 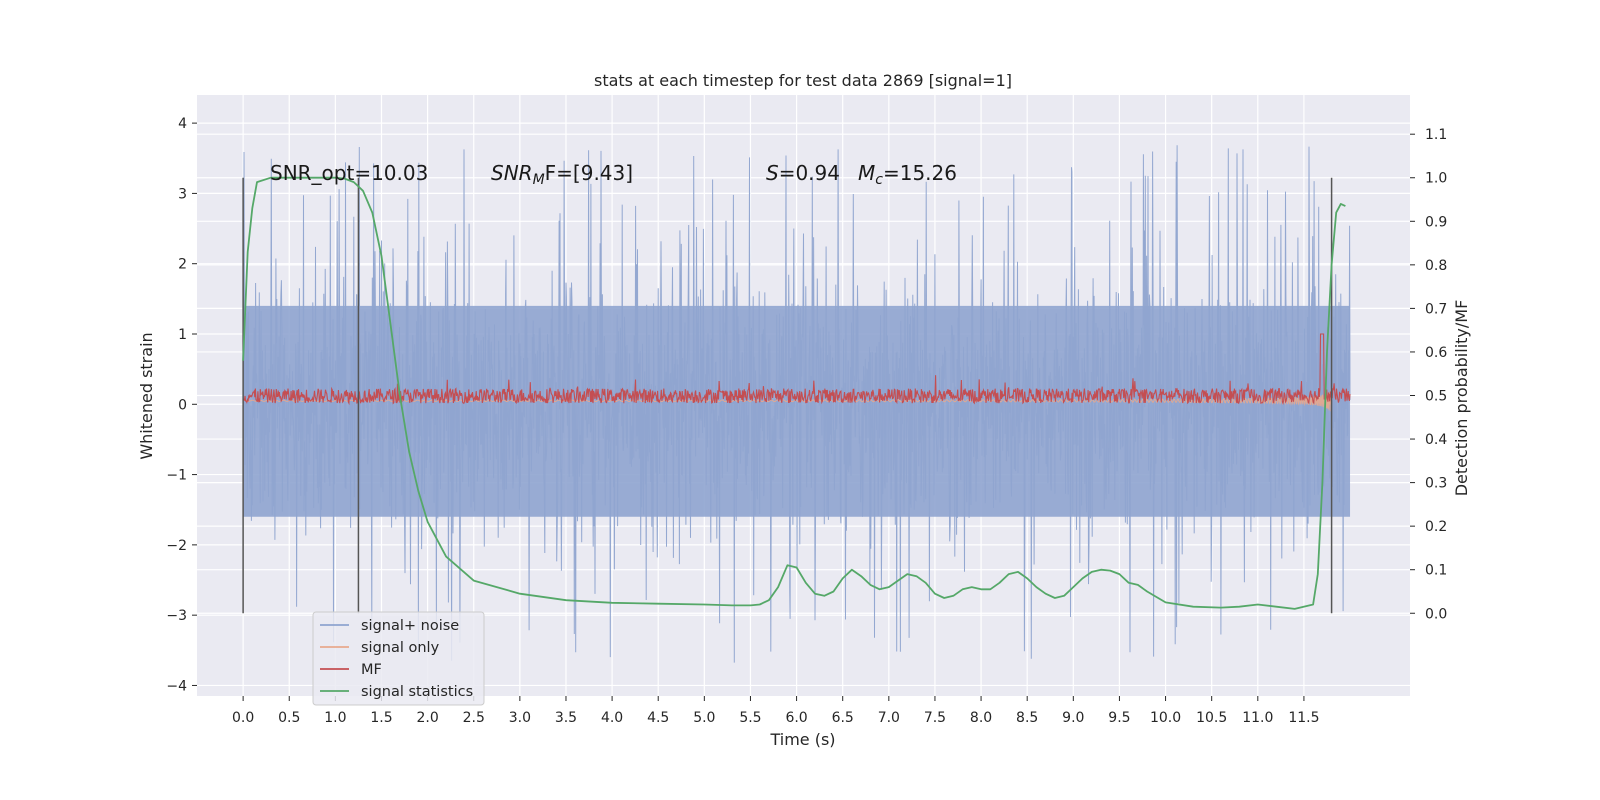 What do you see at coordinates (1303, 718) in the screenshot?
I see `x-tick-label: 11.5` at bounding box center [1303, 718].